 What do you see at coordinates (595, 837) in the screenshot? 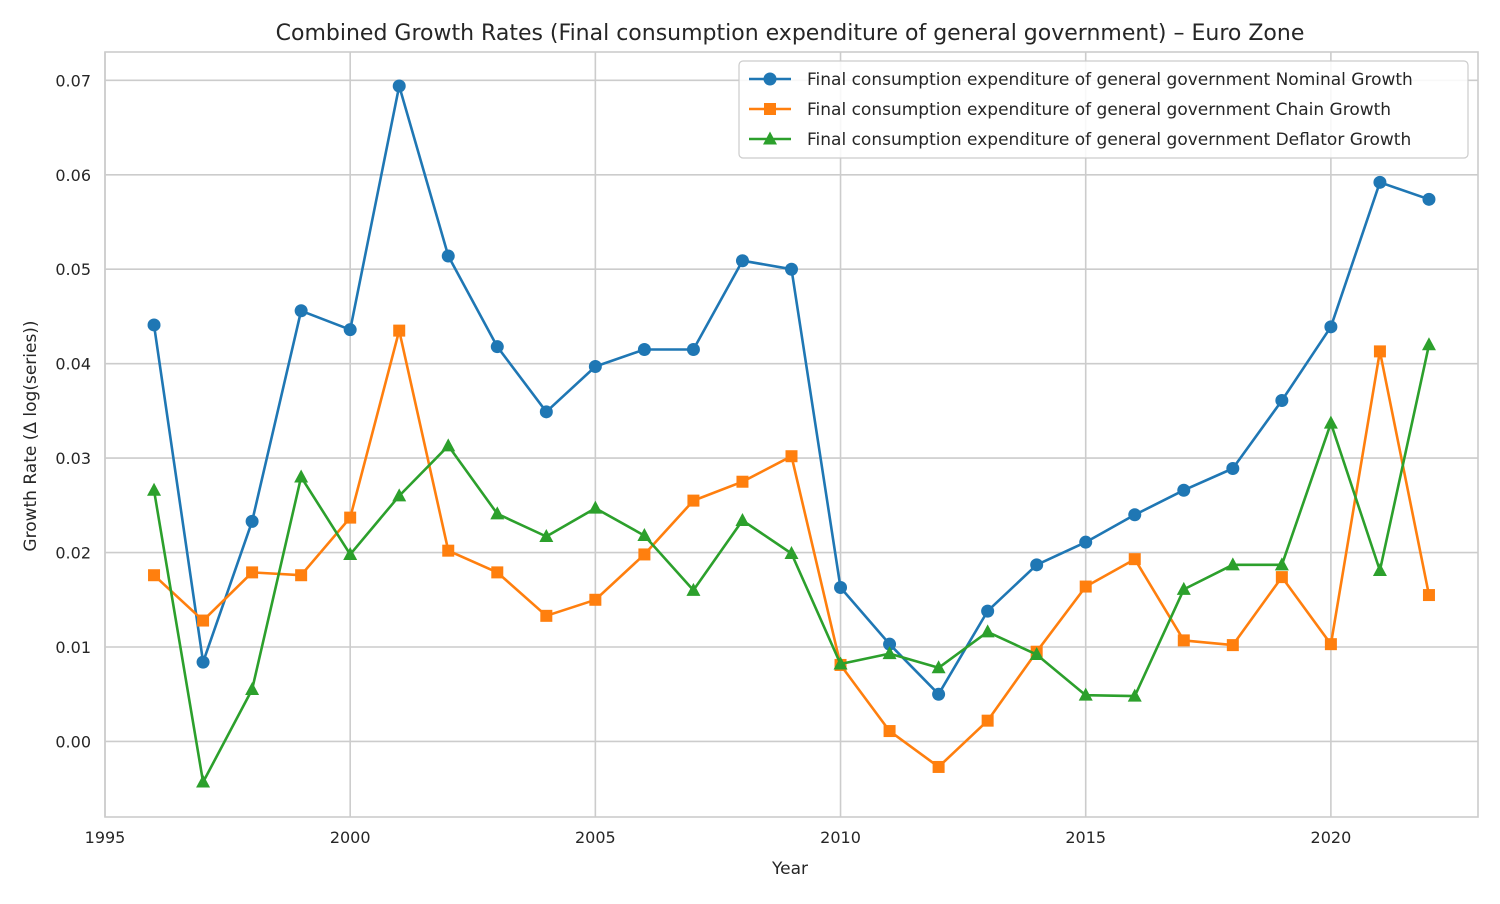
I see `x-tick-label: 2005` at bounding box center [595, 837].